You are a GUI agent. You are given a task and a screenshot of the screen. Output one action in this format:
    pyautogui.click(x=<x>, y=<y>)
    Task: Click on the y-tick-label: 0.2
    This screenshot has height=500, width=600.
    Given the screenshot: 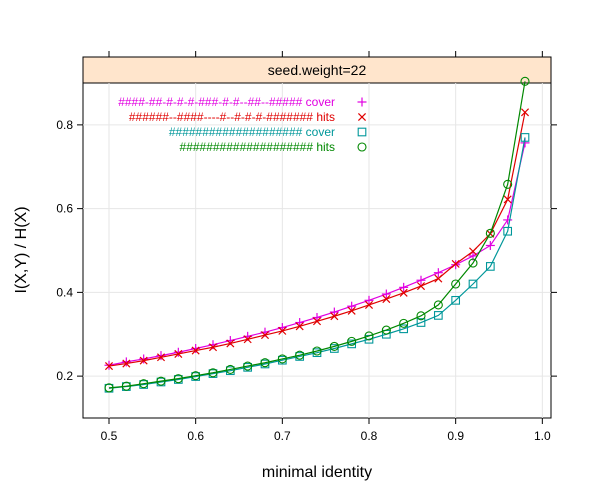 What is the action you would take?
    pyautogui.click(x=64, y=376)
    